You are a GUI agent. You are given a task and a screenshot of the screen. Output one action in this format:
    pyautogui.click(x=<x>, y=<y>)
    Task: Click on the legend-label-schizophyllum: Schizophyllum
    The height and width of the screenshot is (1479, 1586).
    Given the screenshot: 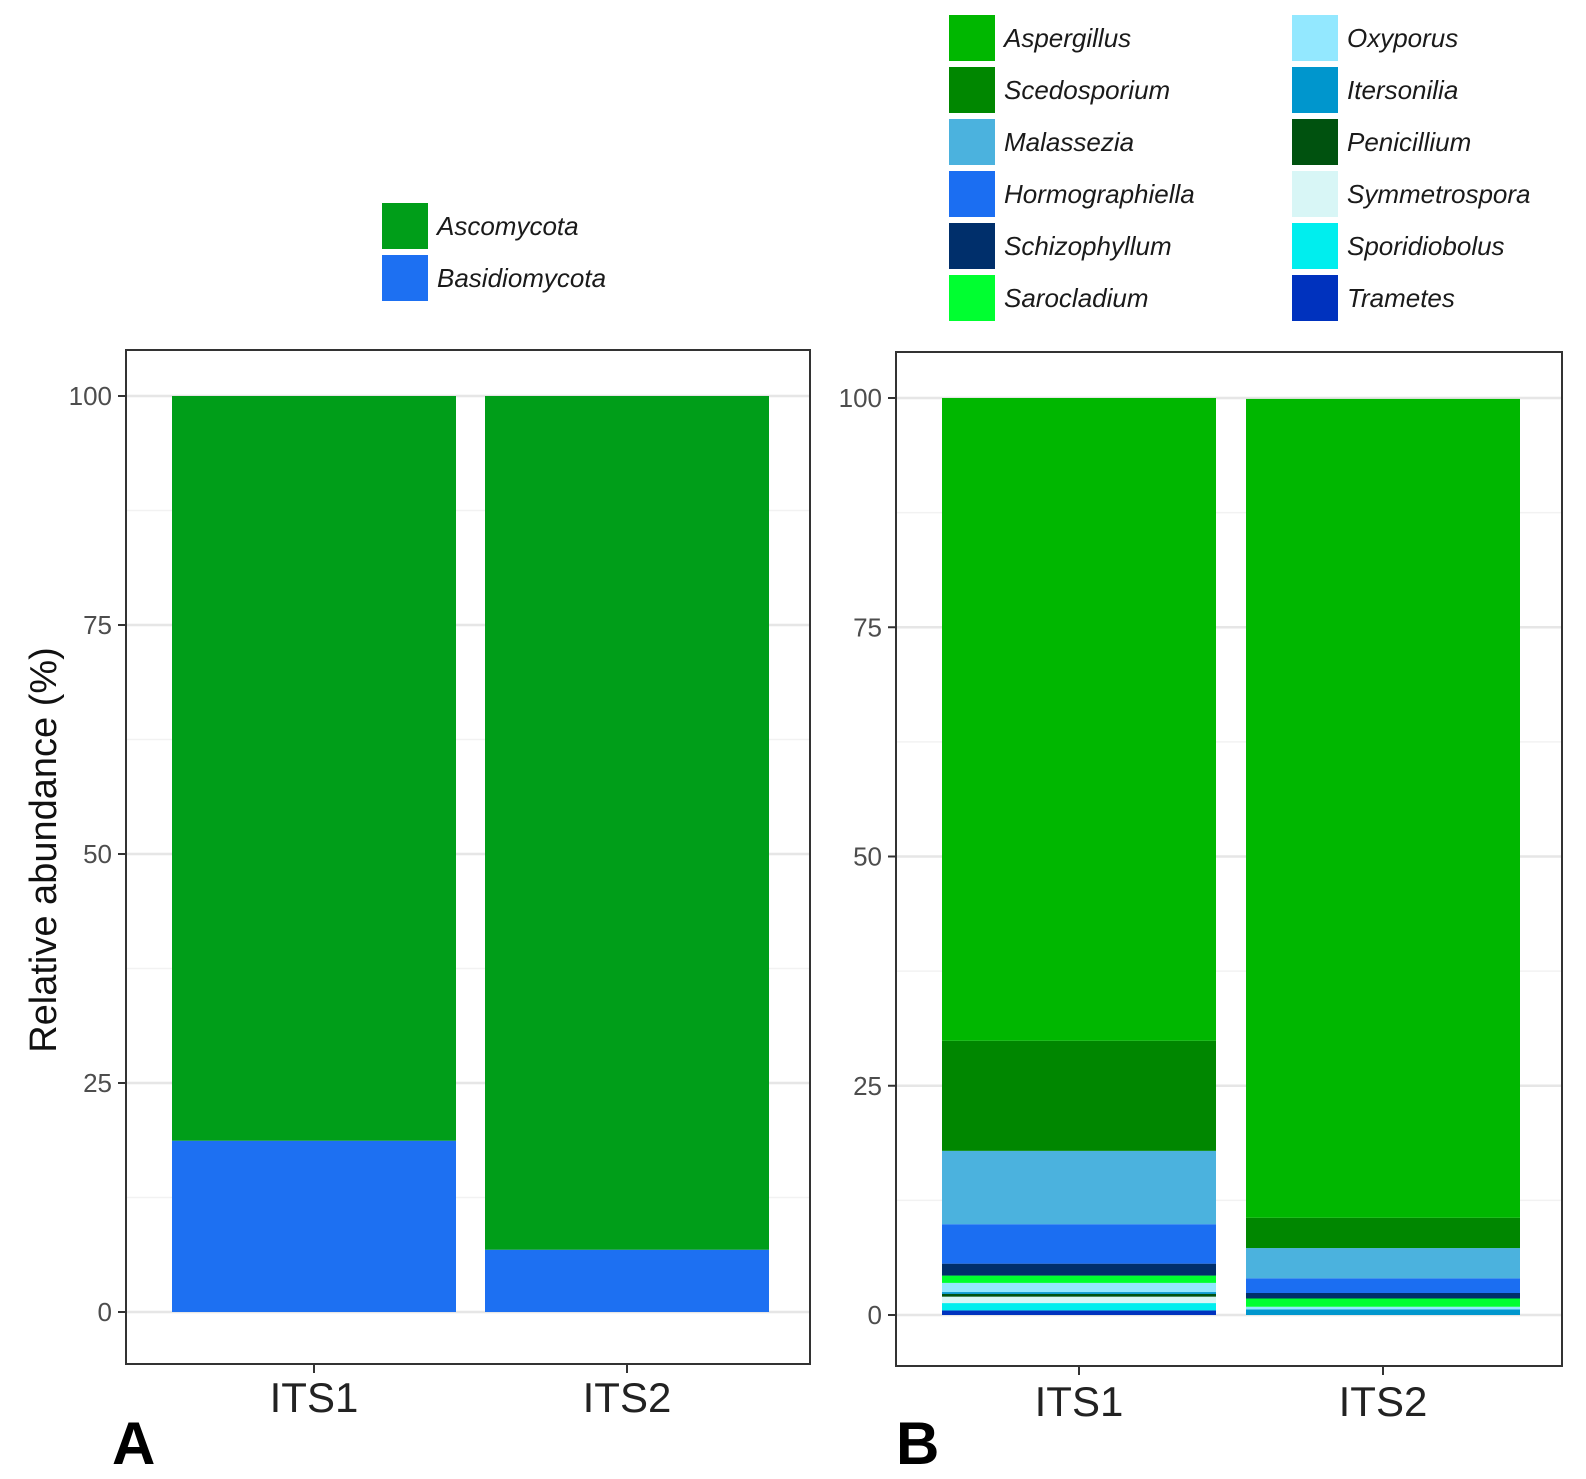 What is the action you would take?
    pyautogui.click(x=1088, y=246)
    